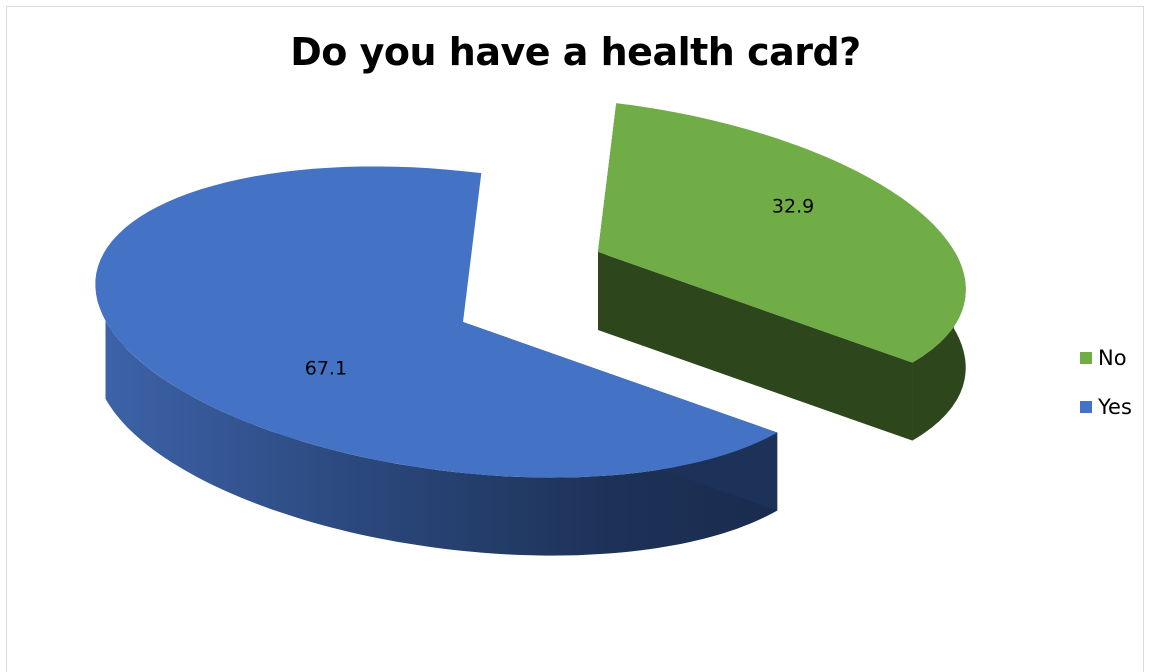  I want to click on data-label-yes: 67.1, so click(326, 369).